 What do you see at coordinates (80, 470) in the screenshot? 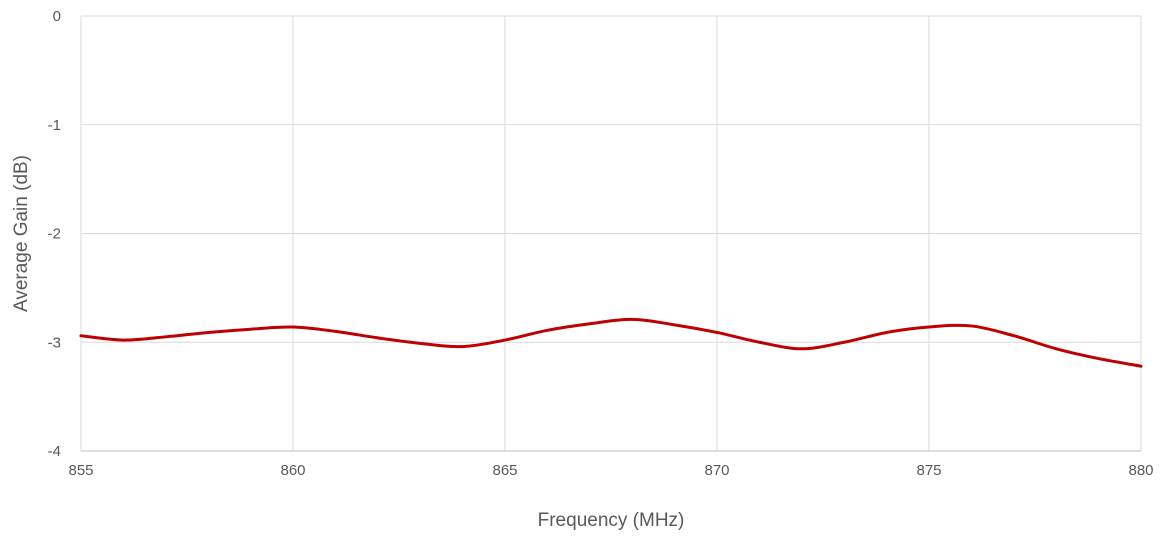
I see `x-tick-label: 855` at bounding box center [80, 470].